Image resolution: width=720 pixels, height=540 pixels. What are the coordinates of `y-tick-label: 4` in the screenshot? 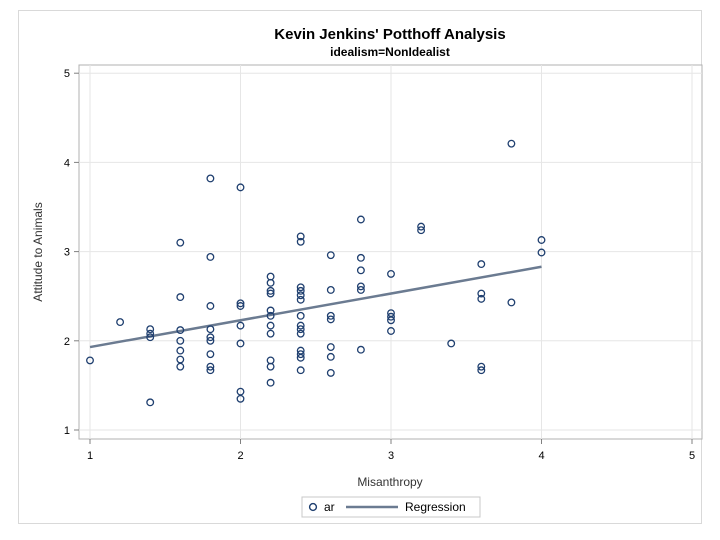 It's located at (67, 163).